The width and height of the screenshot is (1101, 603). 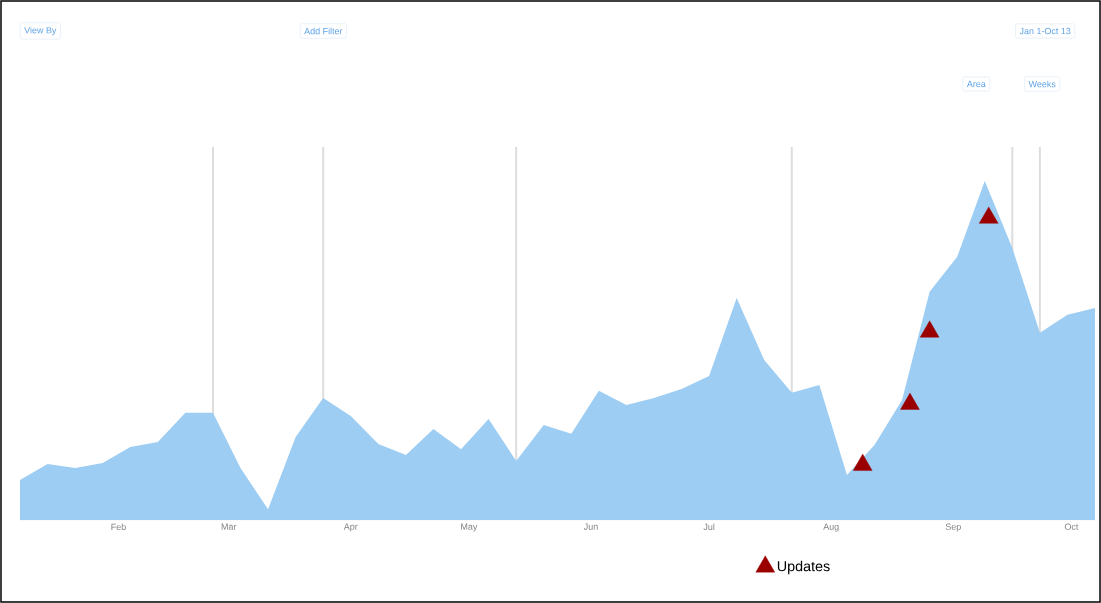 What do you see at coordinates (1071, 526) in the screenshot?
I see `x-tick-label: Oct` at bounding box center [1071, 526].